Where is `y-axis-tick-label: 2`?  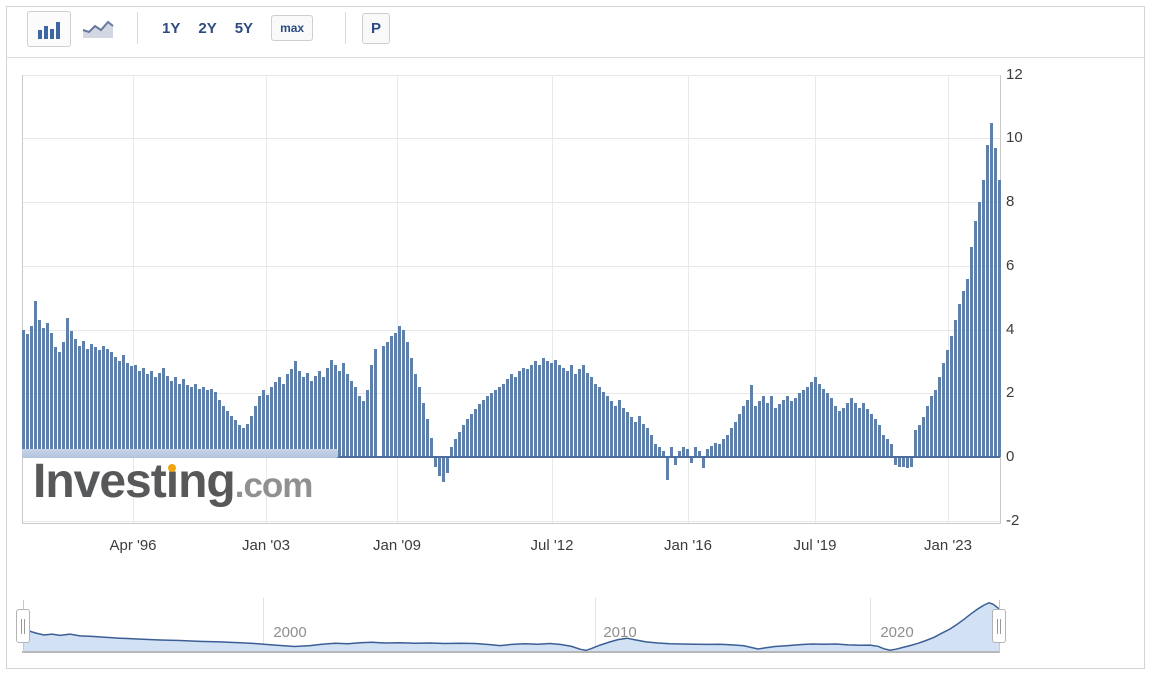
y-axis-tick-label: 2 is located at coordinates (1010, 392).